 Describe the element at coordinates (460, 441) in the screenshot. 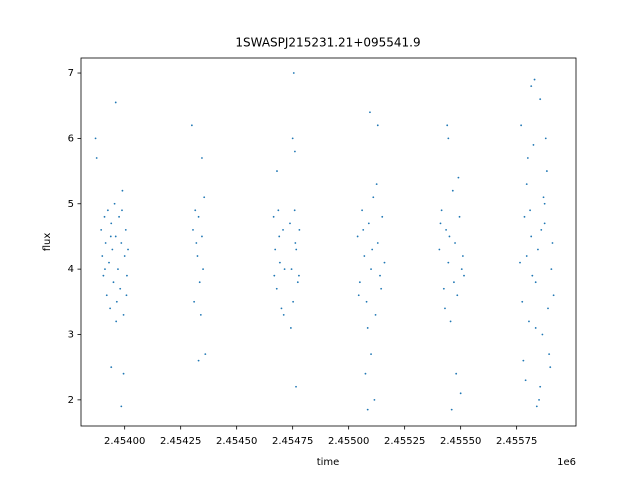

I see `x-tick-label: 2.45550` at that location.